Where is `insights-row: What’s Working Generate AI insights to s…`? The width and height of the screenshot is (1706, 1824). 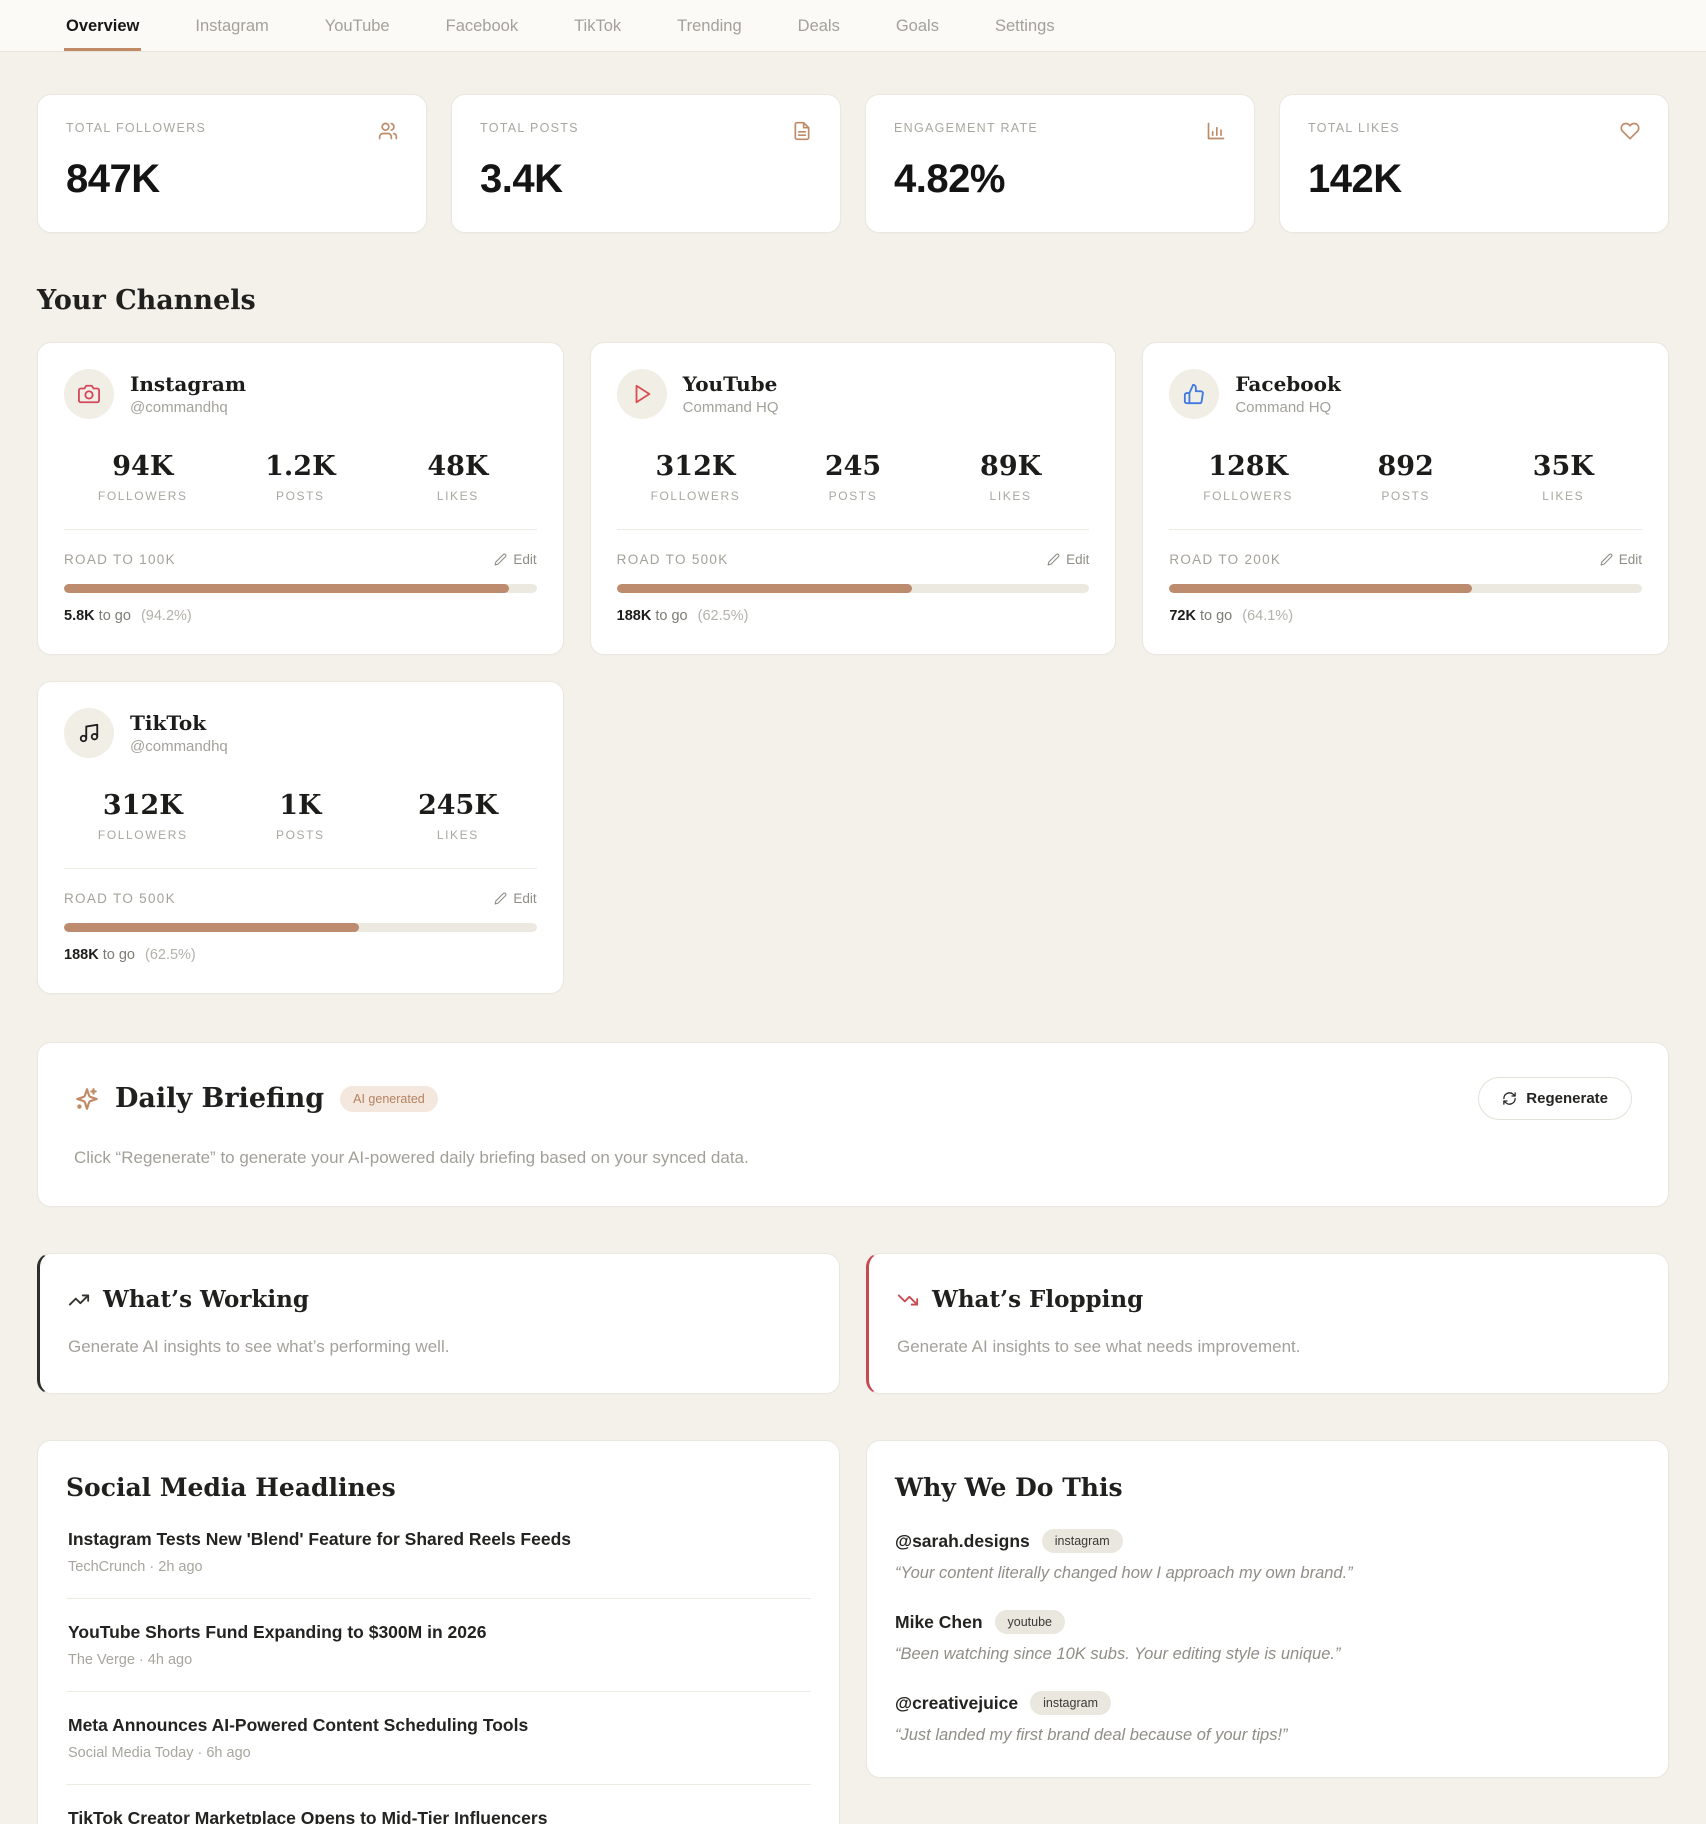
insights-row: What’s Working Generate AI insights to s… is located at coordinates (853, 1323).